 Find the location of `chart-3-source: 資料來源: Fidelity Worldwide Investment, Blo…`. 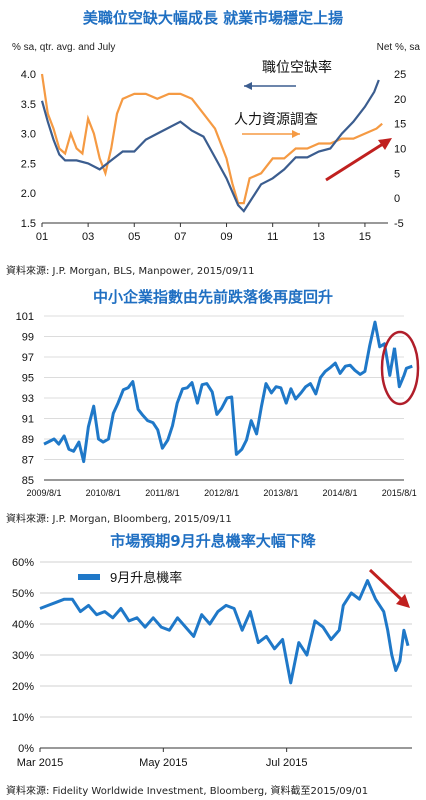

chart-3-source: 資料來源: Fidelity Worldwide Investment, Blo… is located at coordinates (187, 791).